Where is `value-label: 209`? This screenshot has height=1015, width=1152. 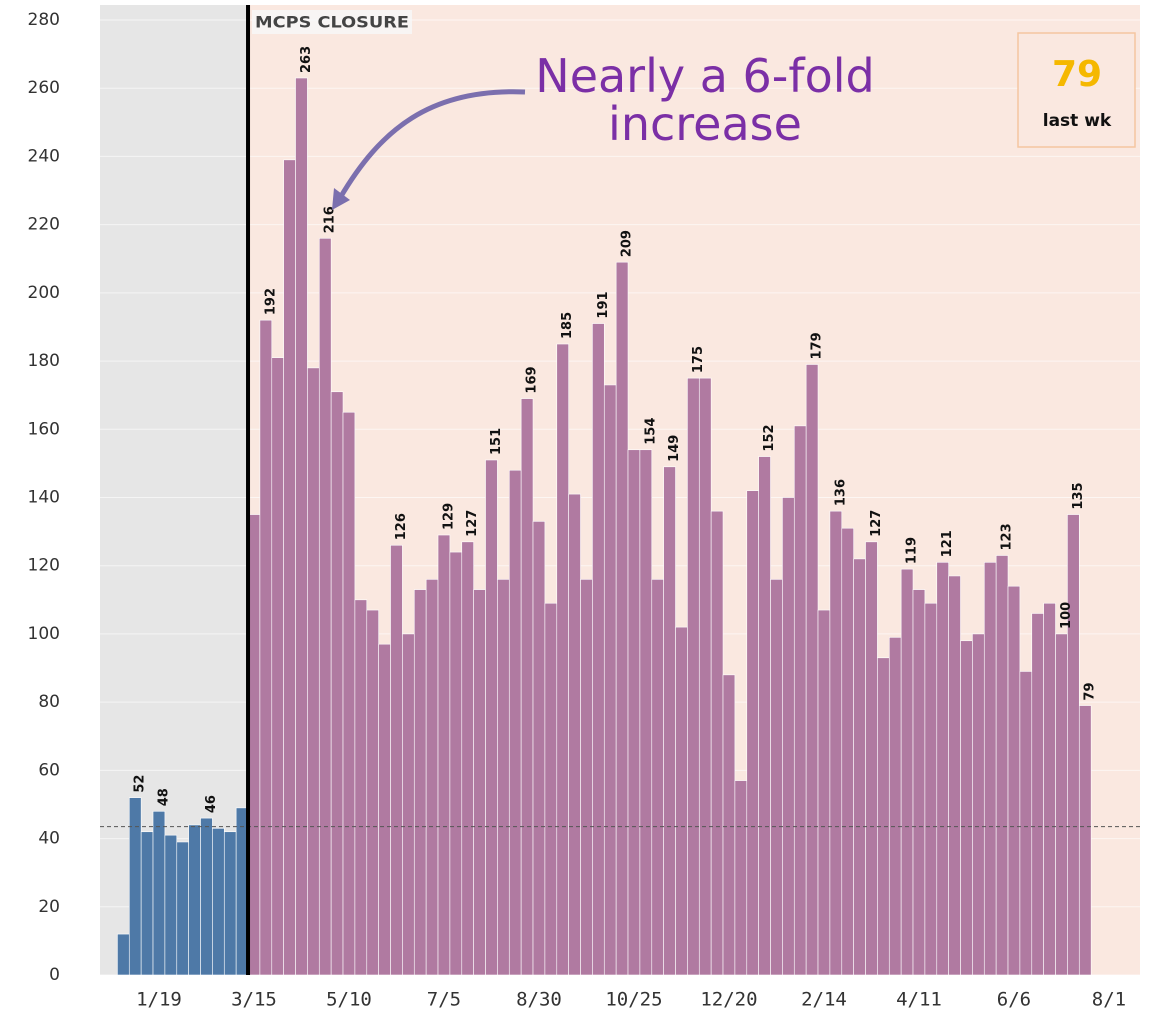 value-label: 209 is located at coordinates (627, 243).